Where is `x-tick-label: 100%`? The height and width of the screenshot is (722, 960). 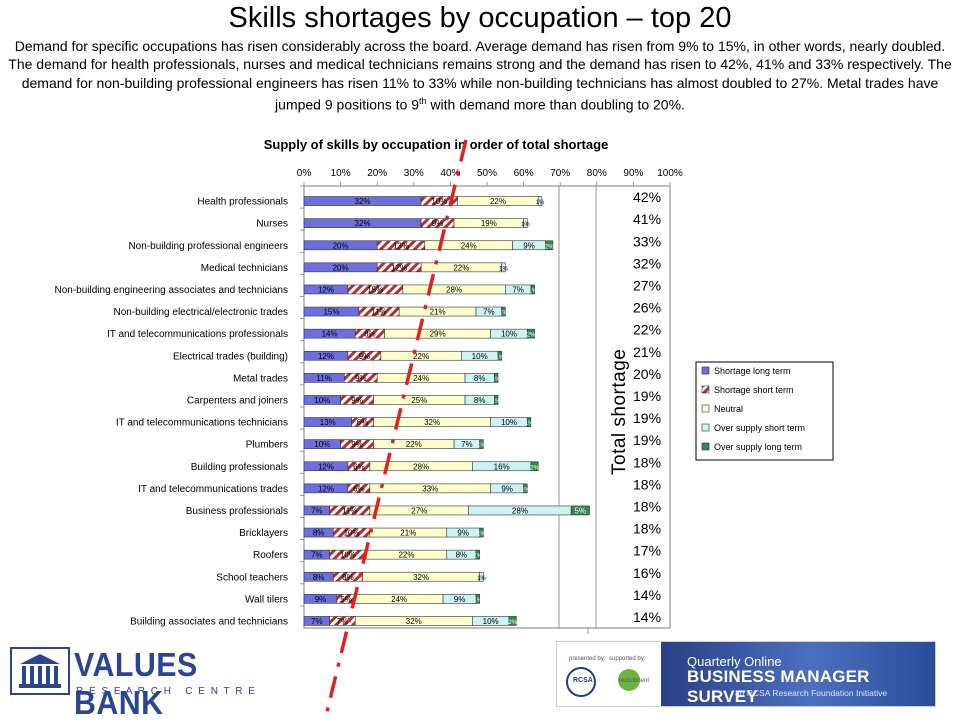 x-tick-label: 100% is located at coordinates (670, 173).